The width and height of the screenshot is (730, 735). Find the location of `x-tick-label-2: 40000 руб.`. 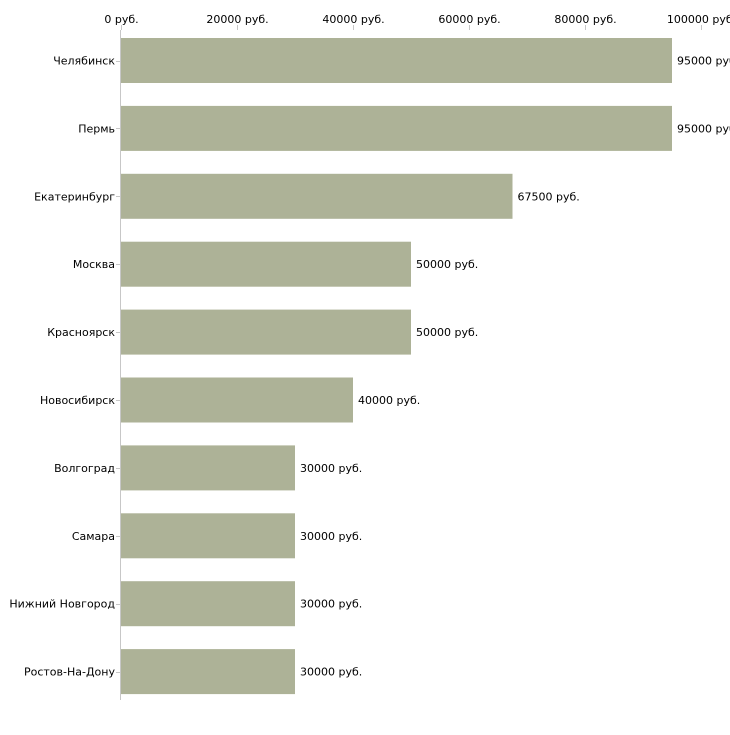

x-tick-label-2: 40000 руб. is located at coordinates (353, 19).